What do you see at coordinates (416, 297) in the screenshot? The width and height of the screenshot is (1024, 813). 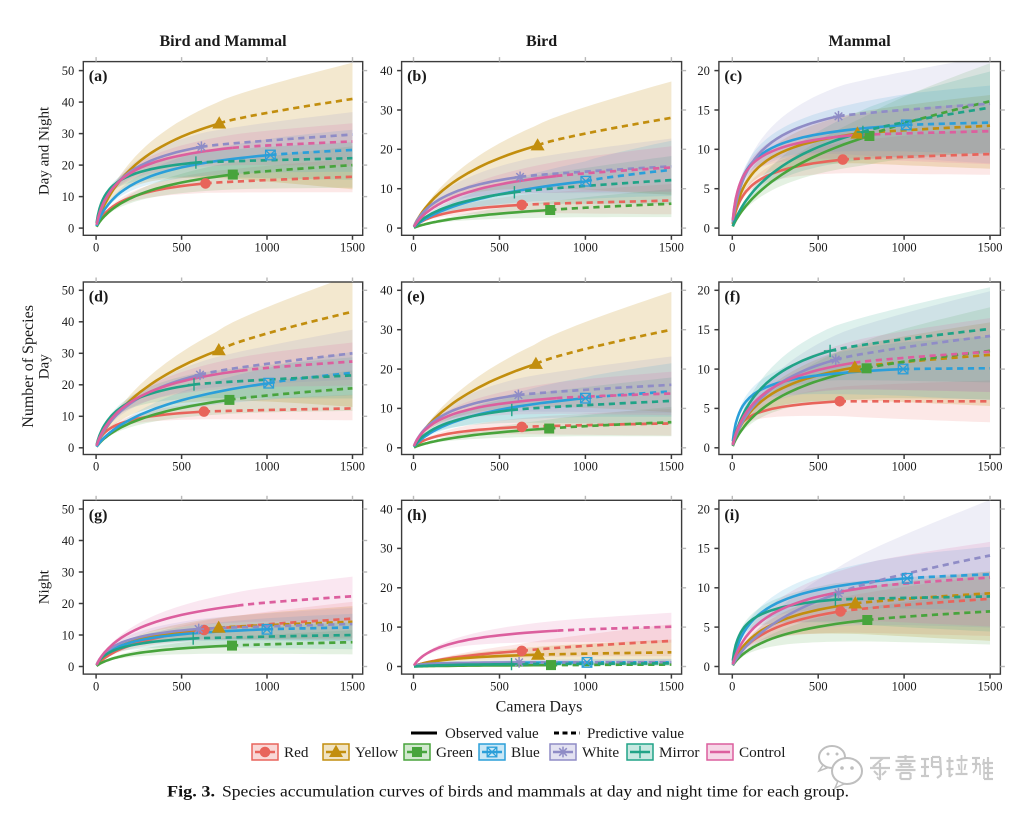 I see `svg-text: (e)` at bounding box center [416, 297].